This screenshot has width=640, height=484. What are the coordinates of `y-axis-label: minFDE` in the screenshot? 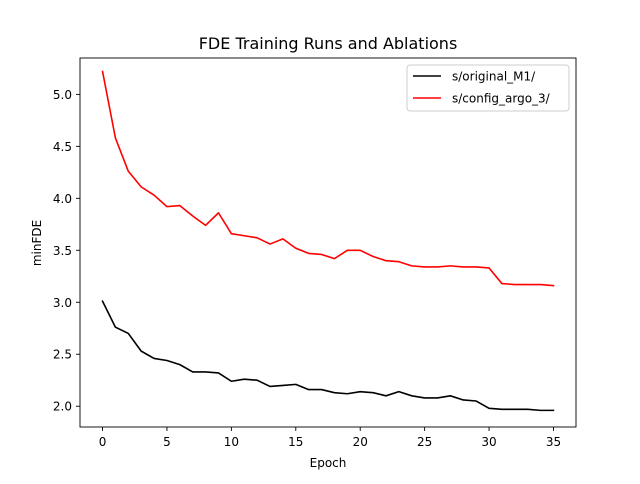 It's located at (37, 243).